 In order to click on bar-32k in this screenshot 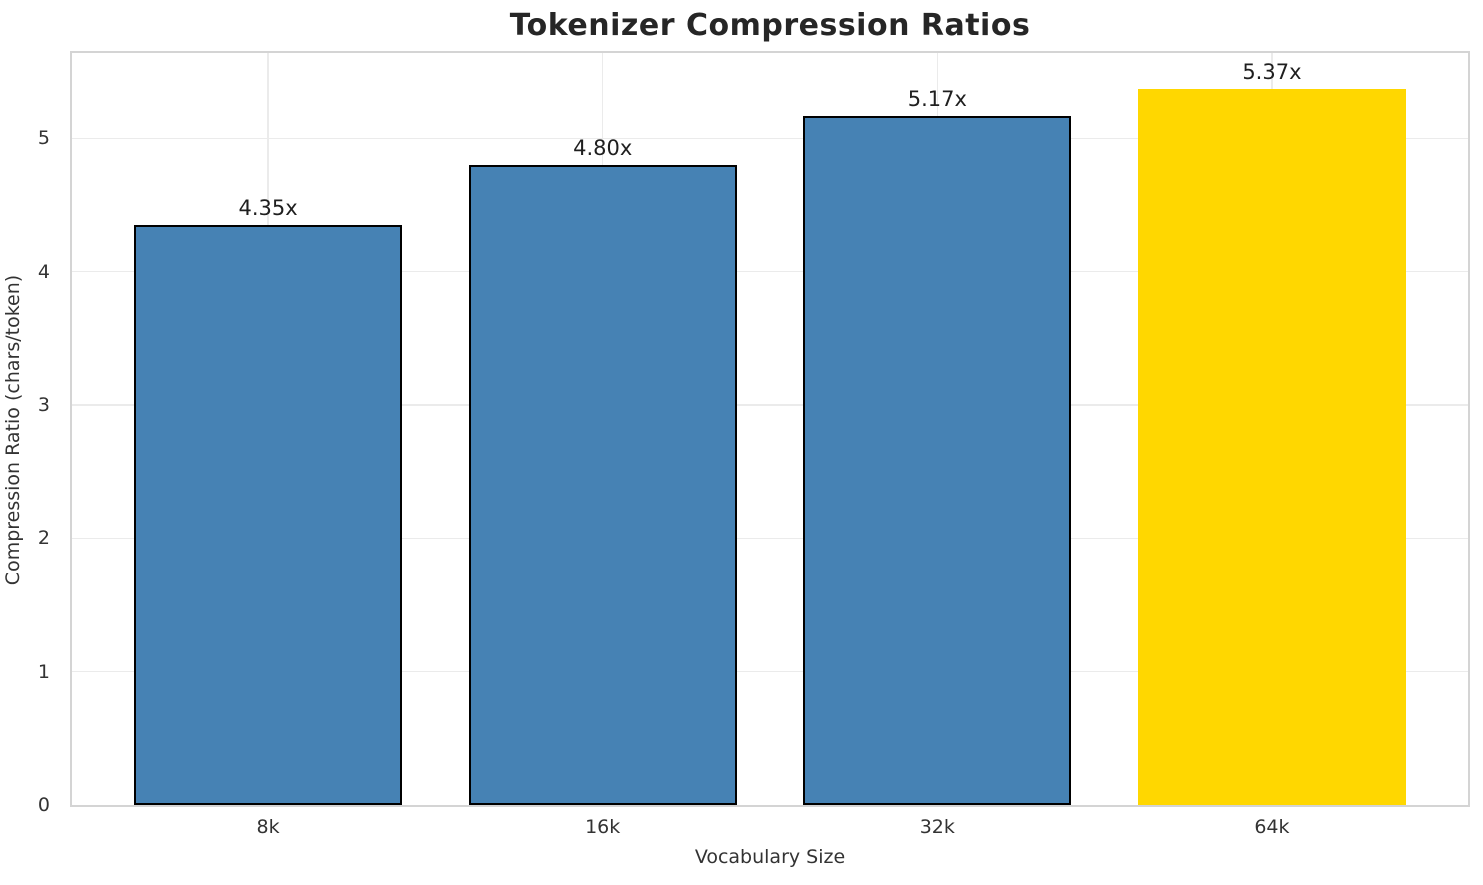, I will do `click(937, 460)`.